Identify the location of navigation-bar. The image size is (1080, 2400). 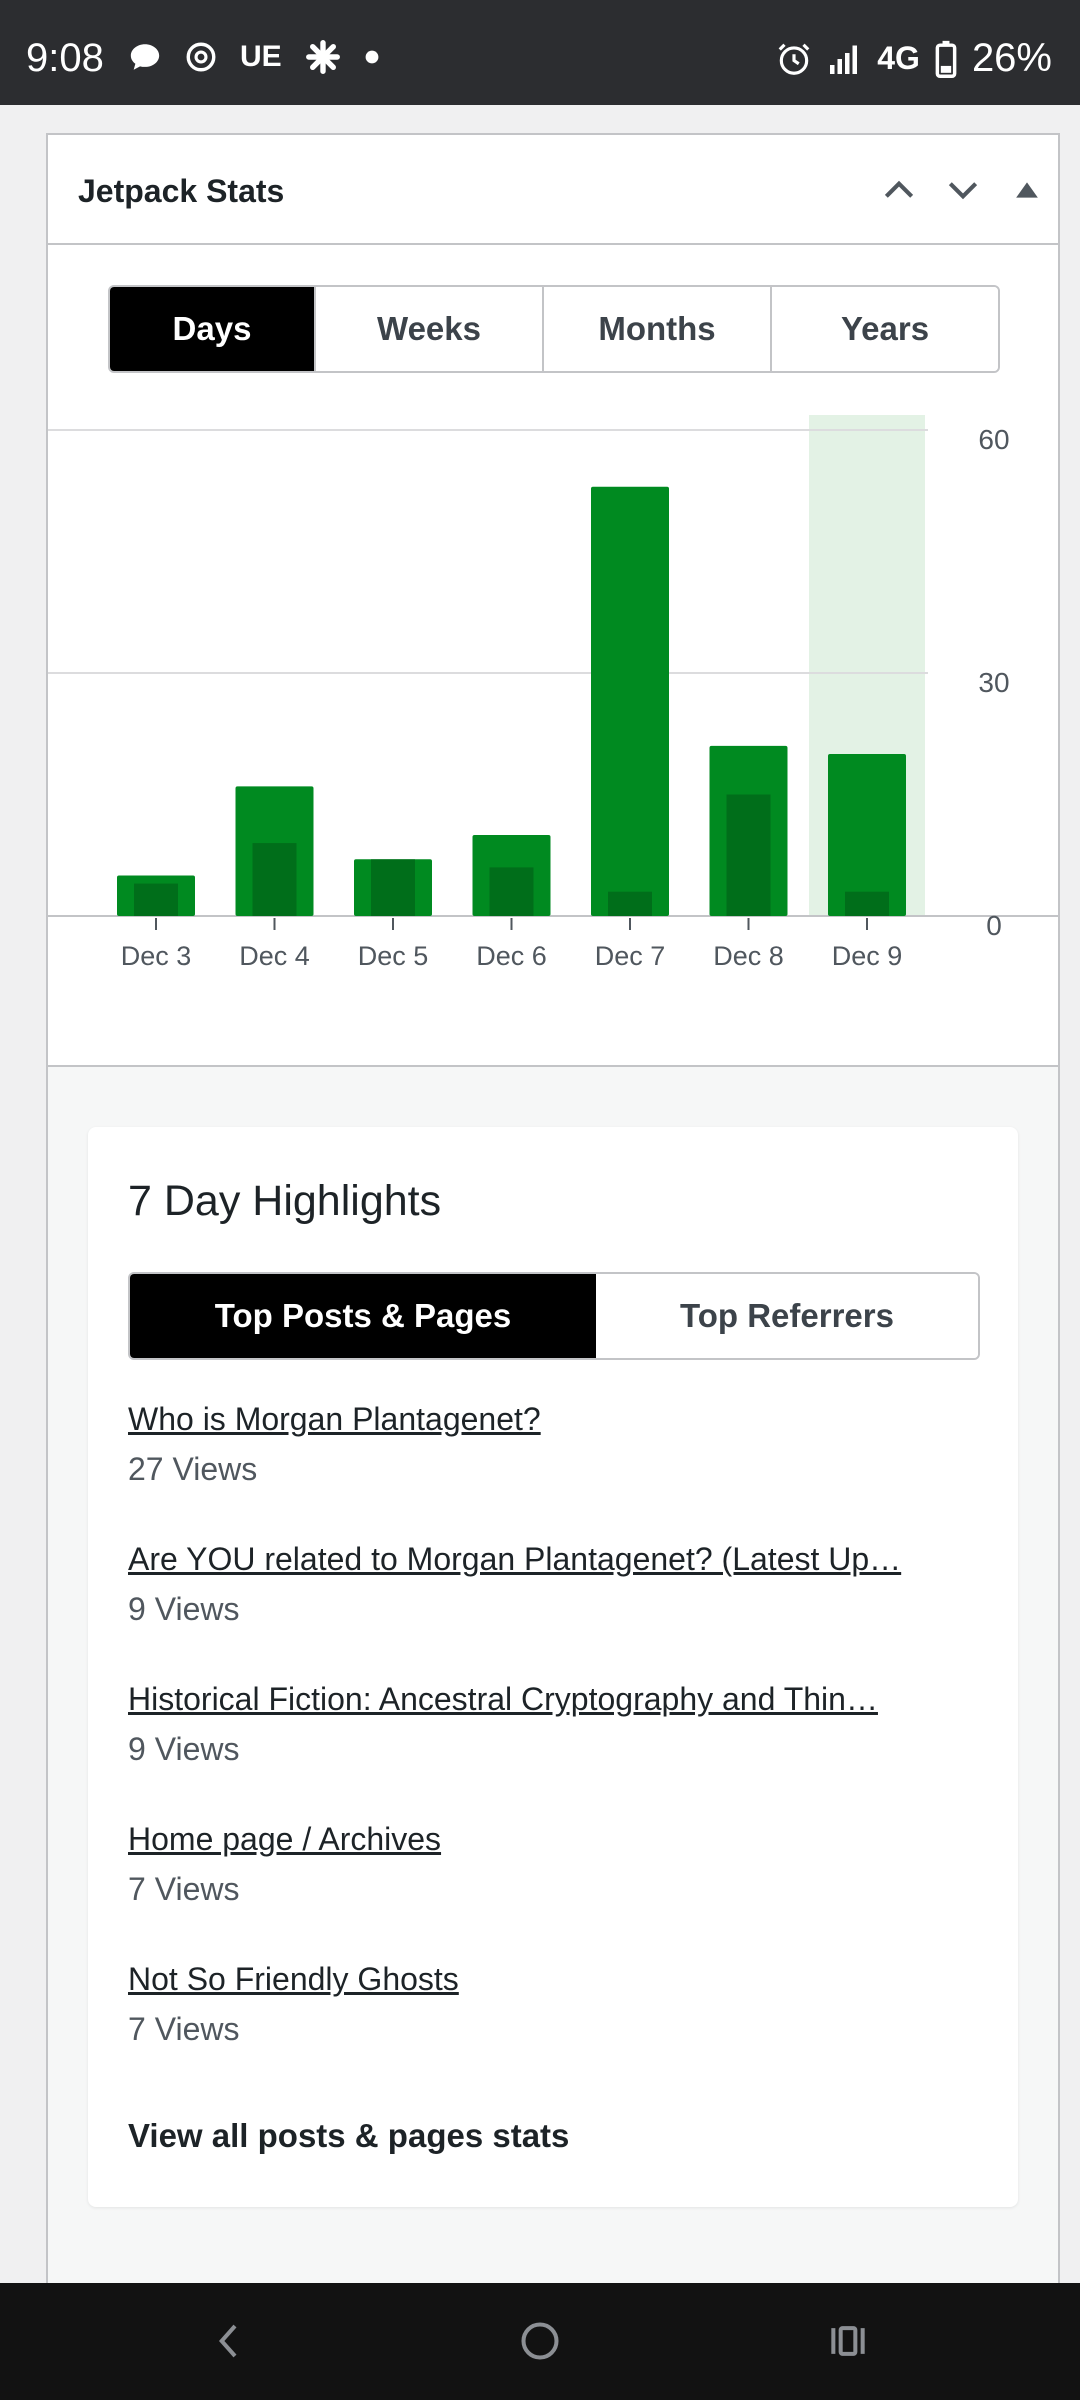
(540, 2341).